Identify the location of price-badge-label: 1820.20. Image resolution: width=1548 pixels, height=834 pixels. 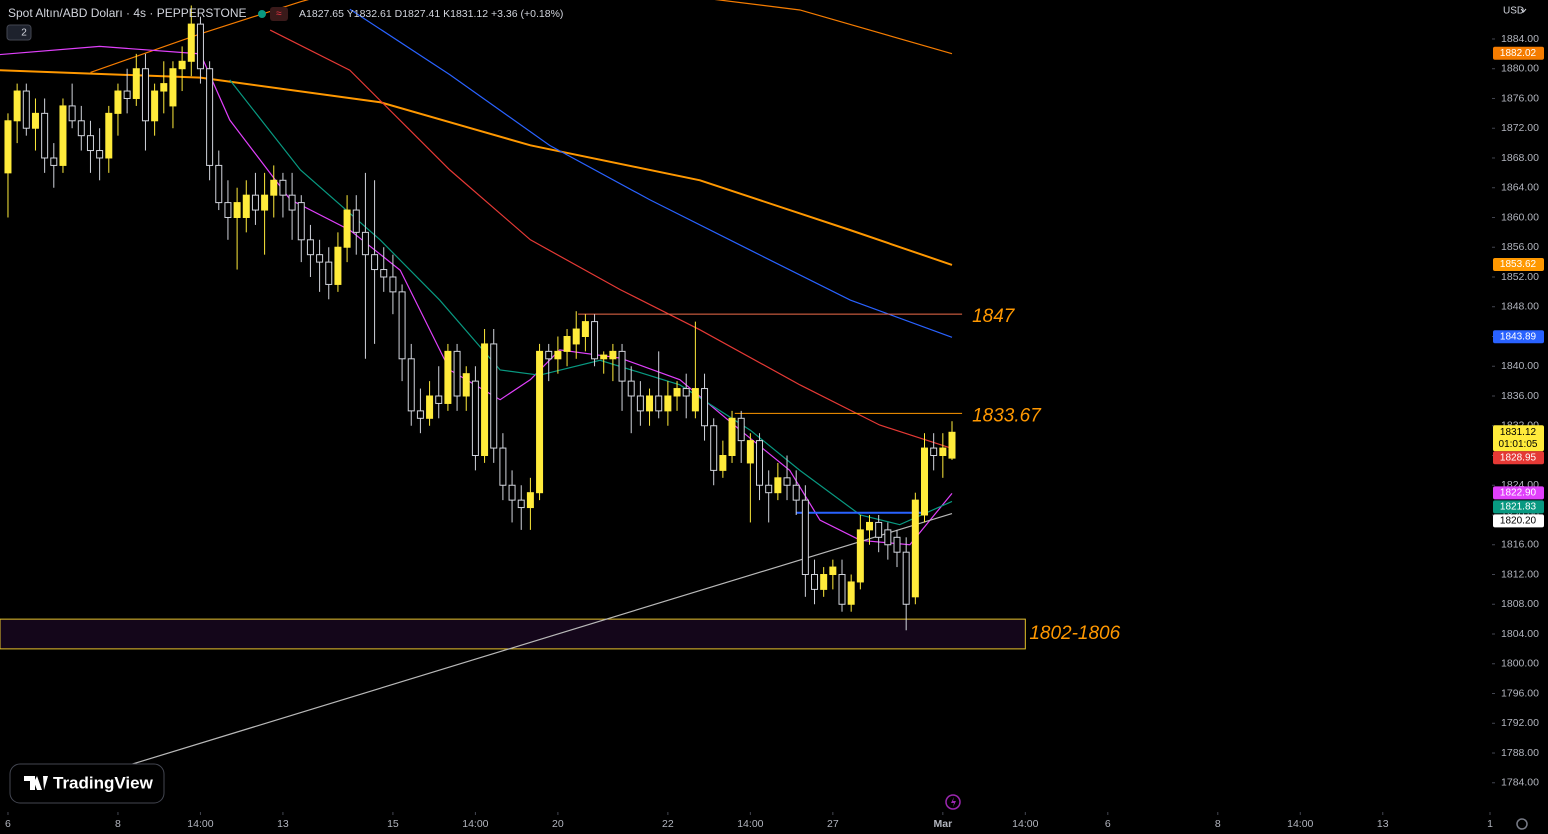
(1518, 521).